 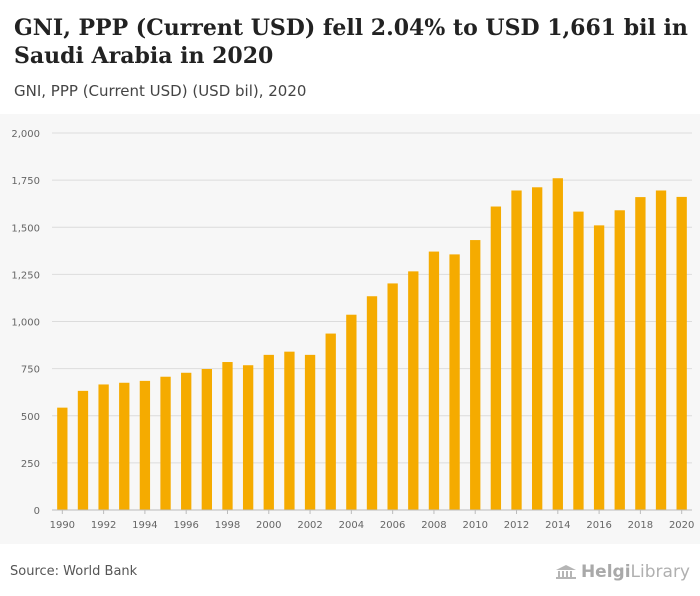 What do you see at coordinates (392, 525) in the screenshot?
I see `x-tick-label: 2006` at bounding box center [392, 525].